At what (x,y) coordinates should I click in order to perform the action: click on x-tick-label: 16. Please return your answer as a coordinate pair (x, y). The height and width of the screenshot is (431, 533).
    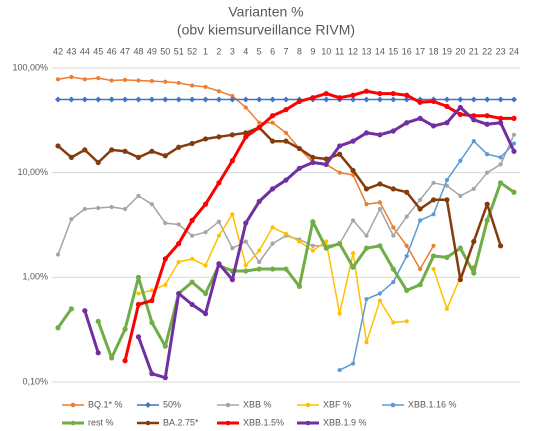
    Looking at the image, I should click on (407, 51).